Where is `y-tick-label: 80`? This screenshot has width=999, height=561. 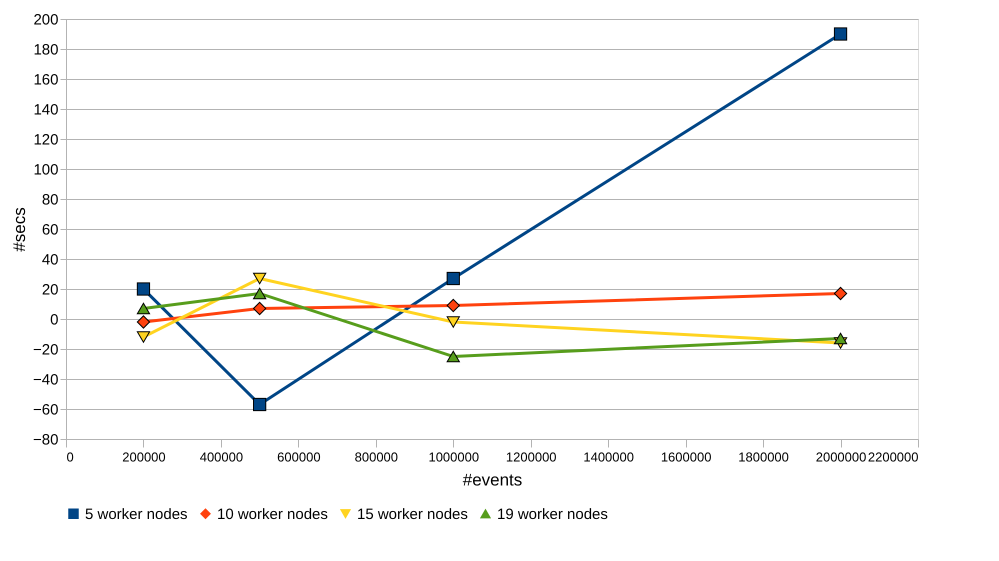
y-tick-label: 80 is located at coordinates (50, 200).